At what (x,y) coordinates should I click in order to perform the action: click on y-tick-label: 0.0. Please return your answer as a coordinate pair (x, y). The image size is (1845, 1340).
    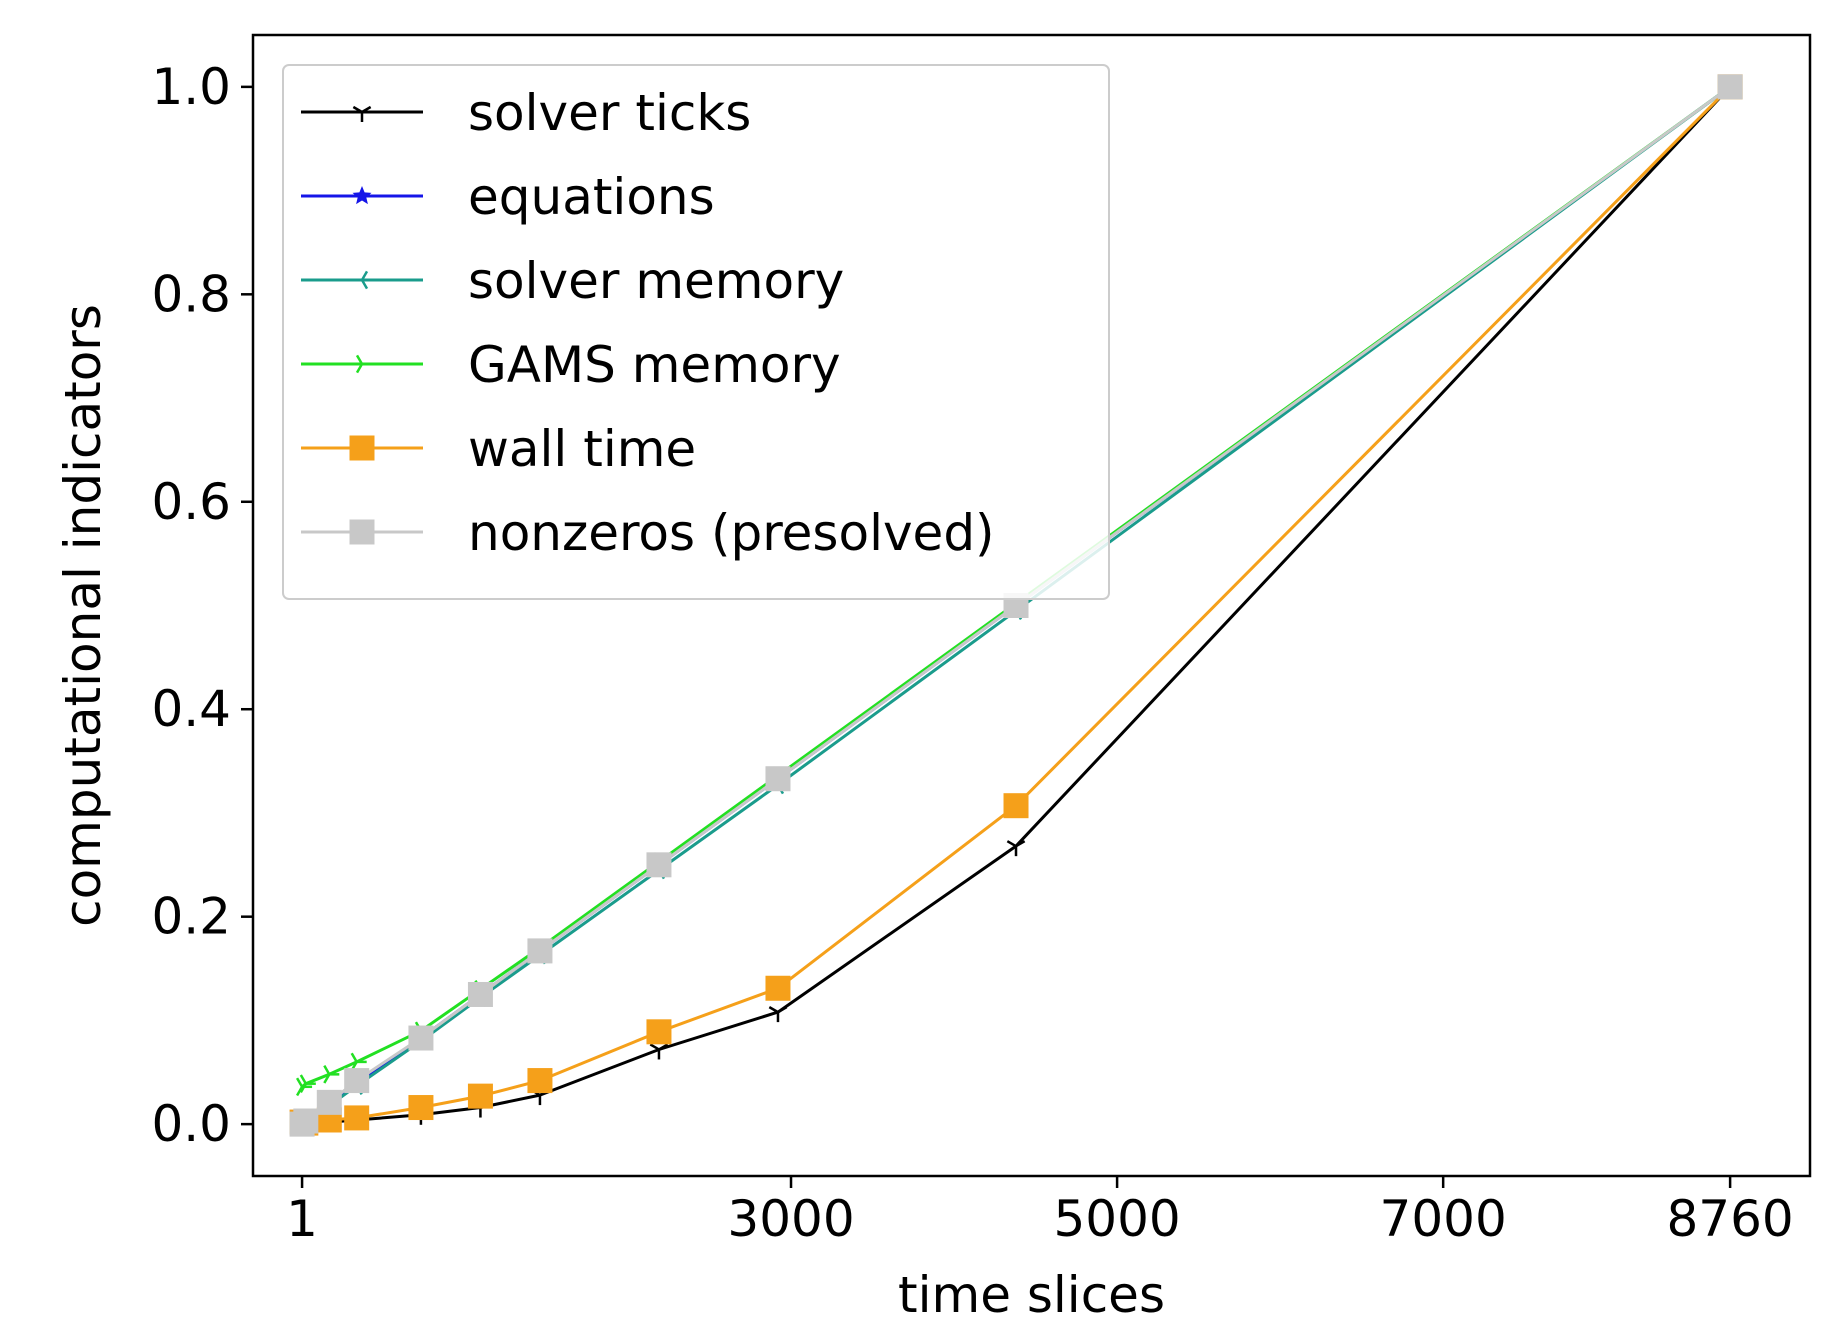
    Looking at the image, I should click on (191, 1124).